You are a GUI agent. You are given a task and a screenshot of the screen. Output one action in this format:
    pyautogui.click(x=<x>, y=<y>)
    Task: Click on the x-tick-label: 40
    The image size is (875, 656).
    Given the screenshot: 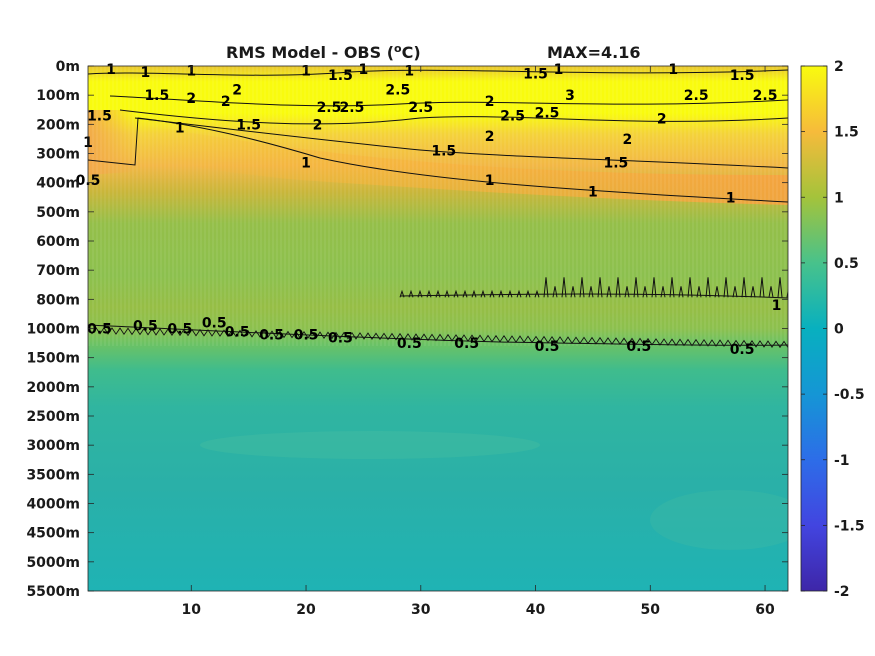 What is the action you would take?
    pyautogui.click(x=536, y=610)
    